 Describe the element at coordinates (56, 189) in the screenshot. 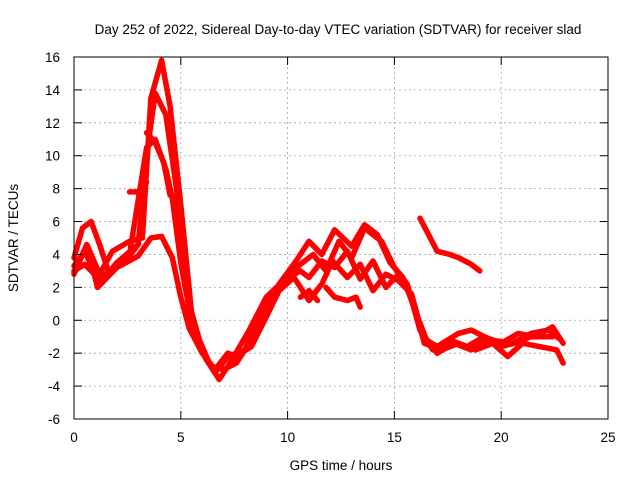

I see `y-tick-label: 8` at that location.